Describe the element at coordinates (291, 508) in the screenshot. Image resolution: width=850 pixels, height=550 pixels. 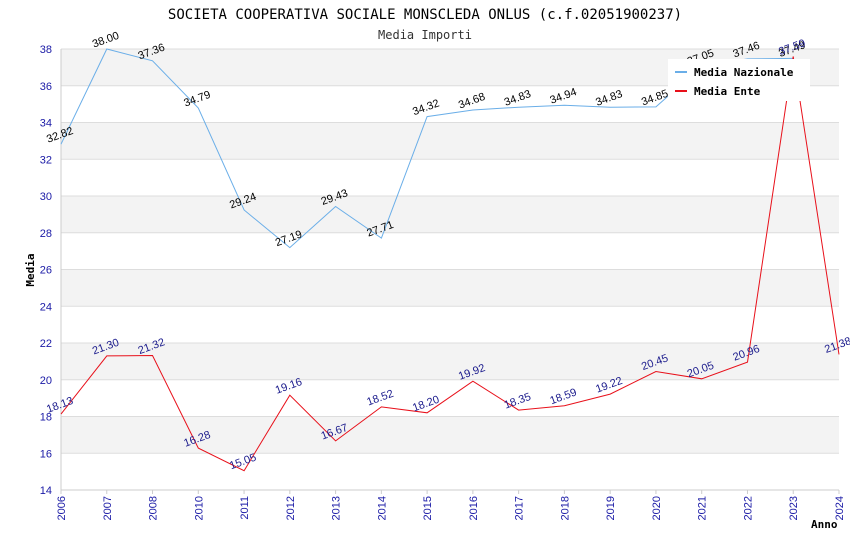
I see `x-tick-label: 2012` at that location.